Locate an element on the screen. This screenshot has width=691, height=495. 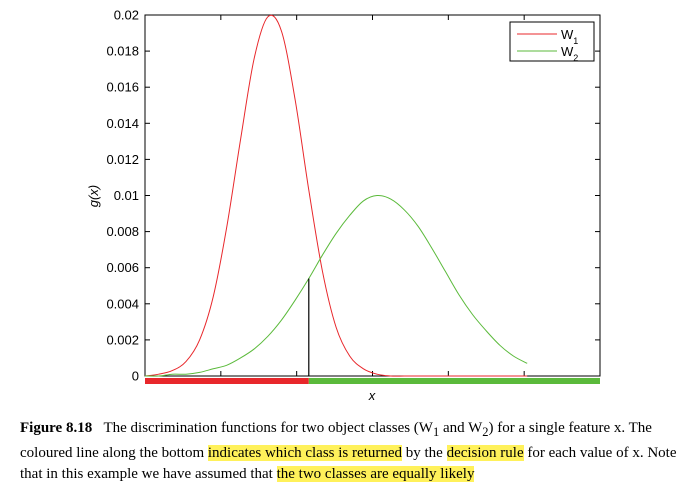
y-tick-label: 0.014 is located at coordinates (122, 123).